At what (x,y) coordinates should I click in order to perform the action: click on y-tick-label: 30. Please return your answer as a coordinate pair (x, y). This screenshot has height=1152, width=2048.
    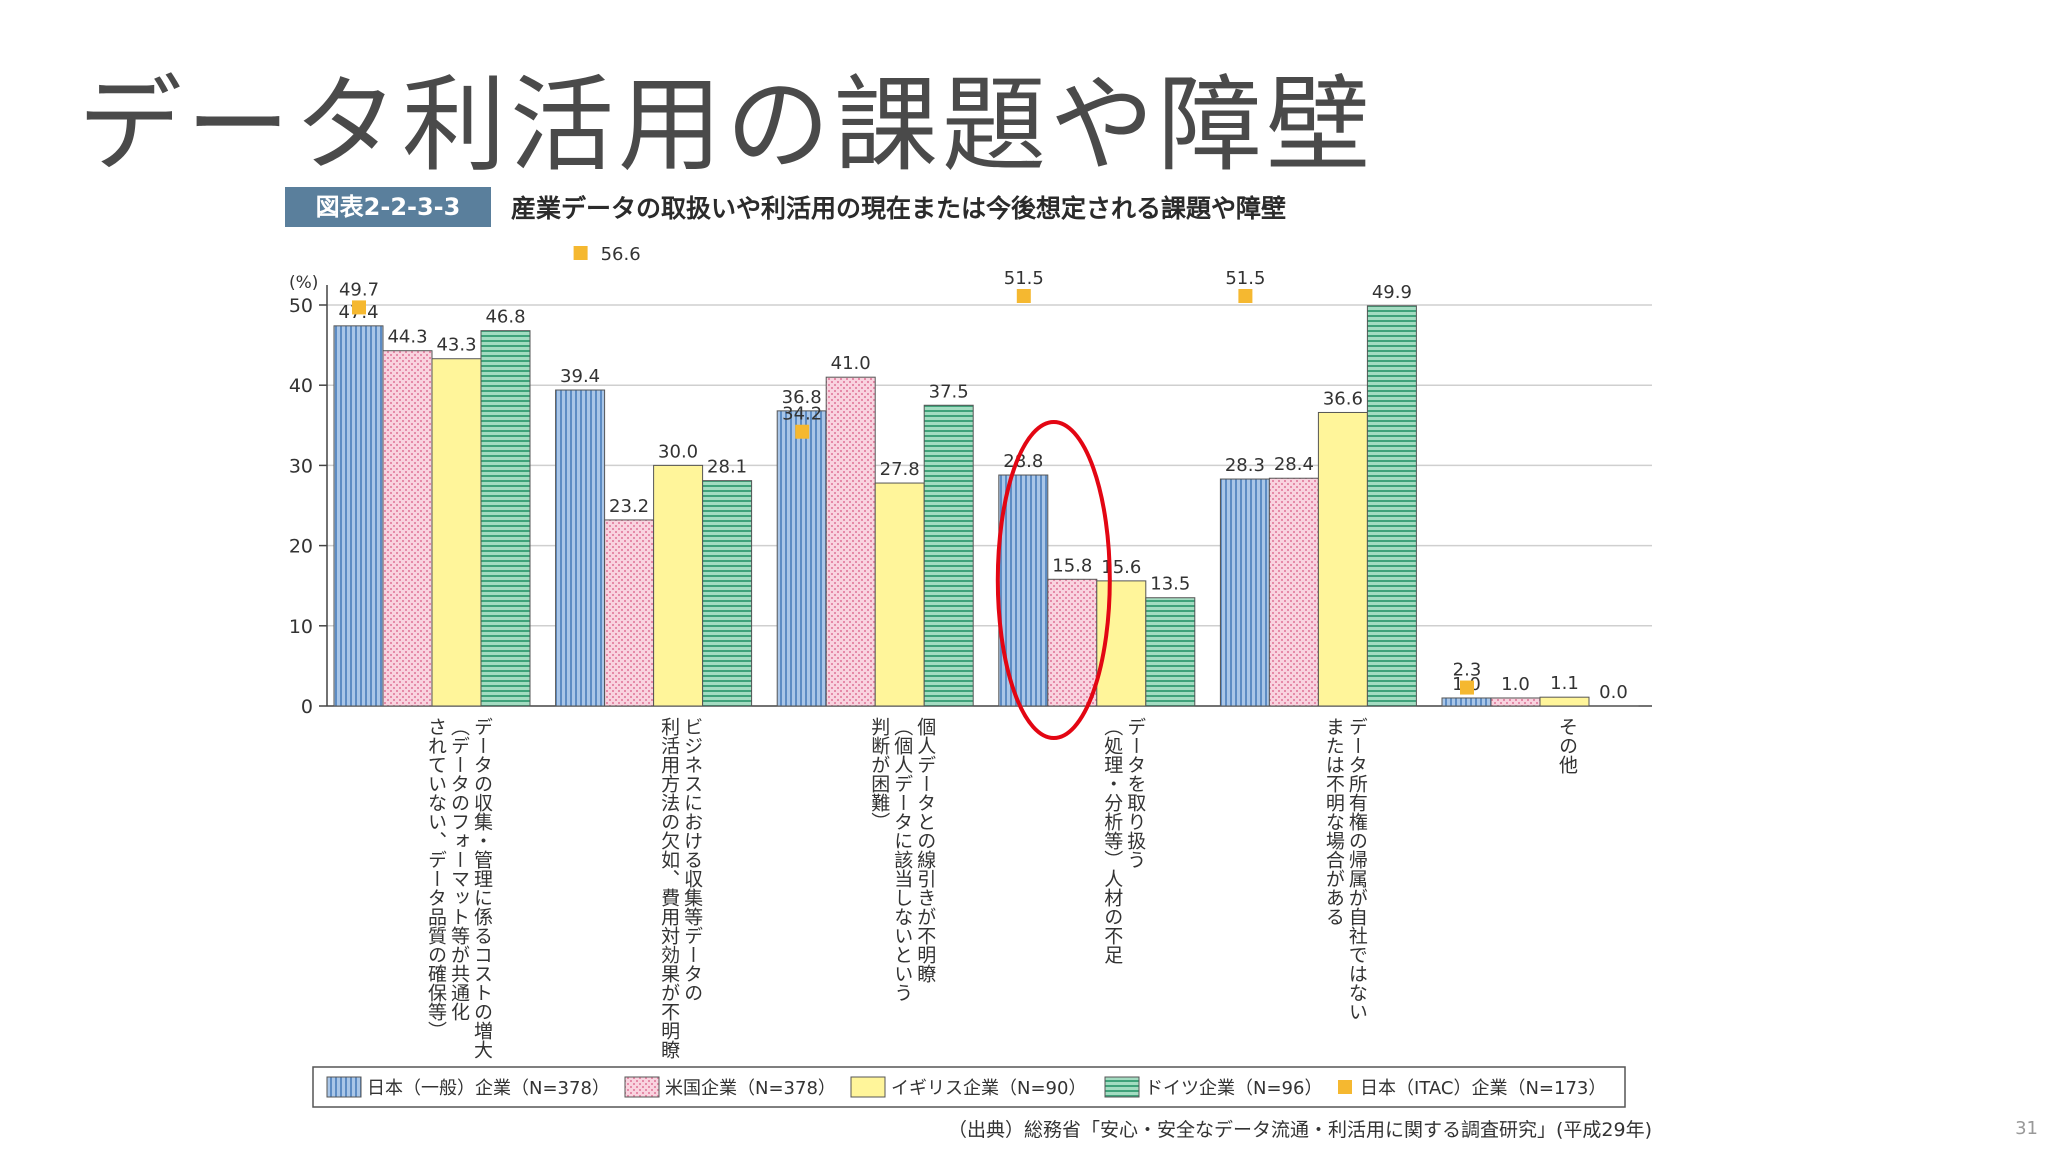
    Looking at the image, I should click on (301, 466).